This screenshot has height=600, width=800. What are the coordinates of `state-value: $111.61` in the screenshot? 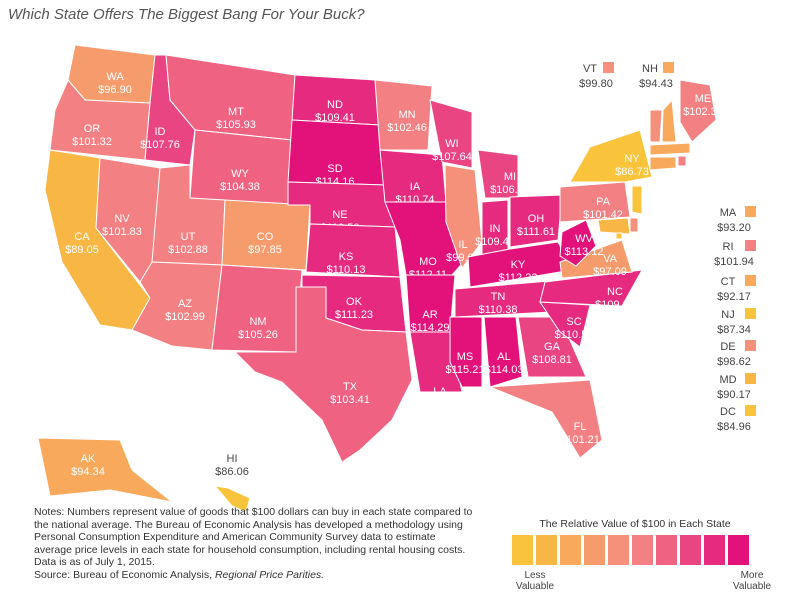 It's located at (536, 232).